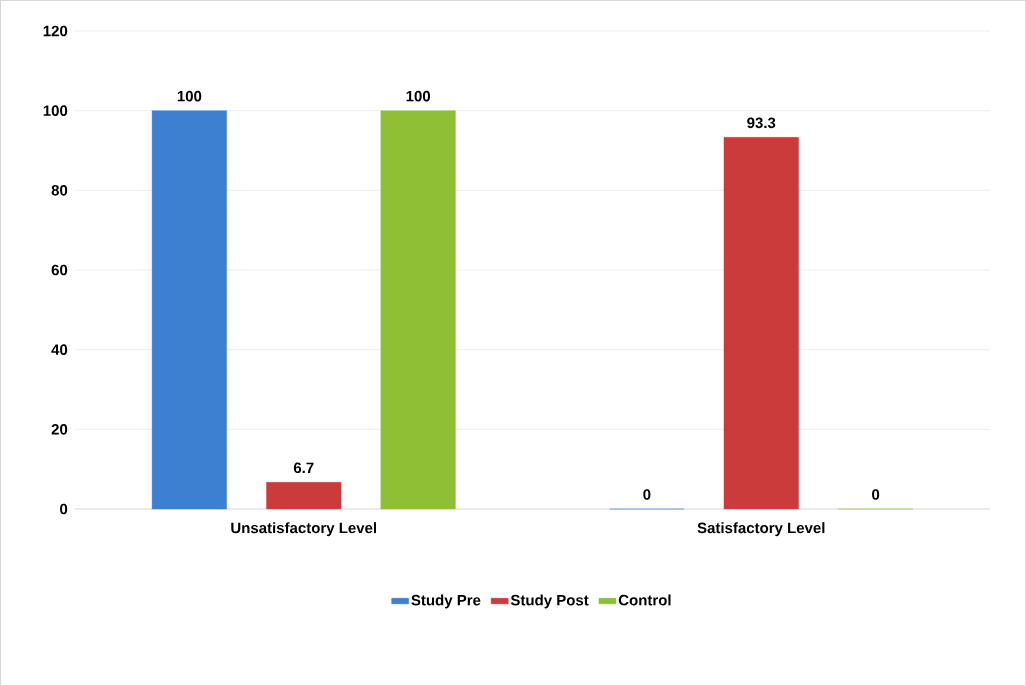  I want to click on y-tick-label: 40, so click(59, 349).